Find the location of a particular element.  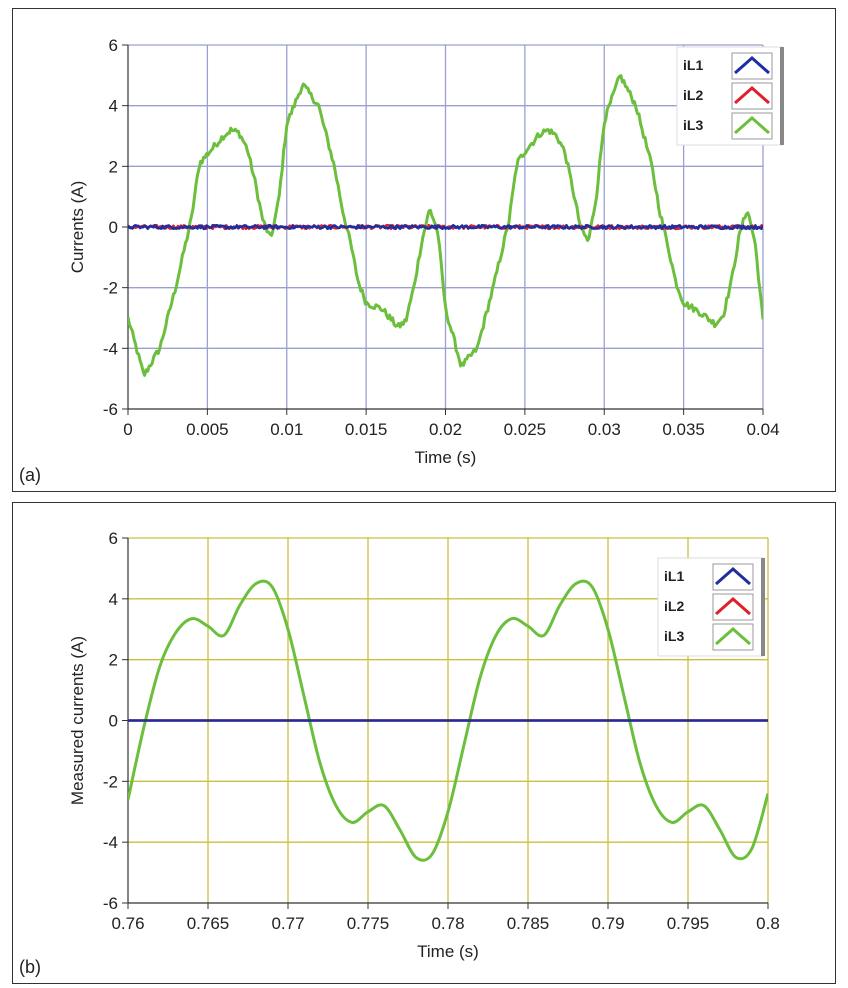

x-tick-label: 0.035 is located at coordinates (683, 429).